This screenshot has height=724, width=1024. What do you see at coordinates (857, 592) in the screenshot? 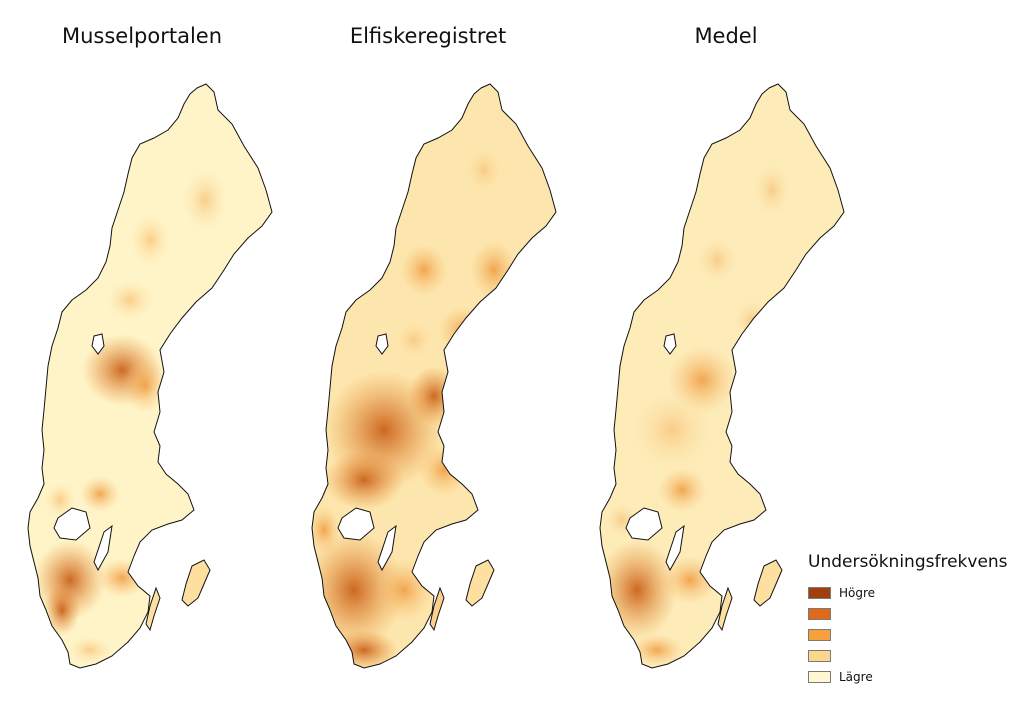
I see `legend-label: Högre` at bounding box center [857, 592].